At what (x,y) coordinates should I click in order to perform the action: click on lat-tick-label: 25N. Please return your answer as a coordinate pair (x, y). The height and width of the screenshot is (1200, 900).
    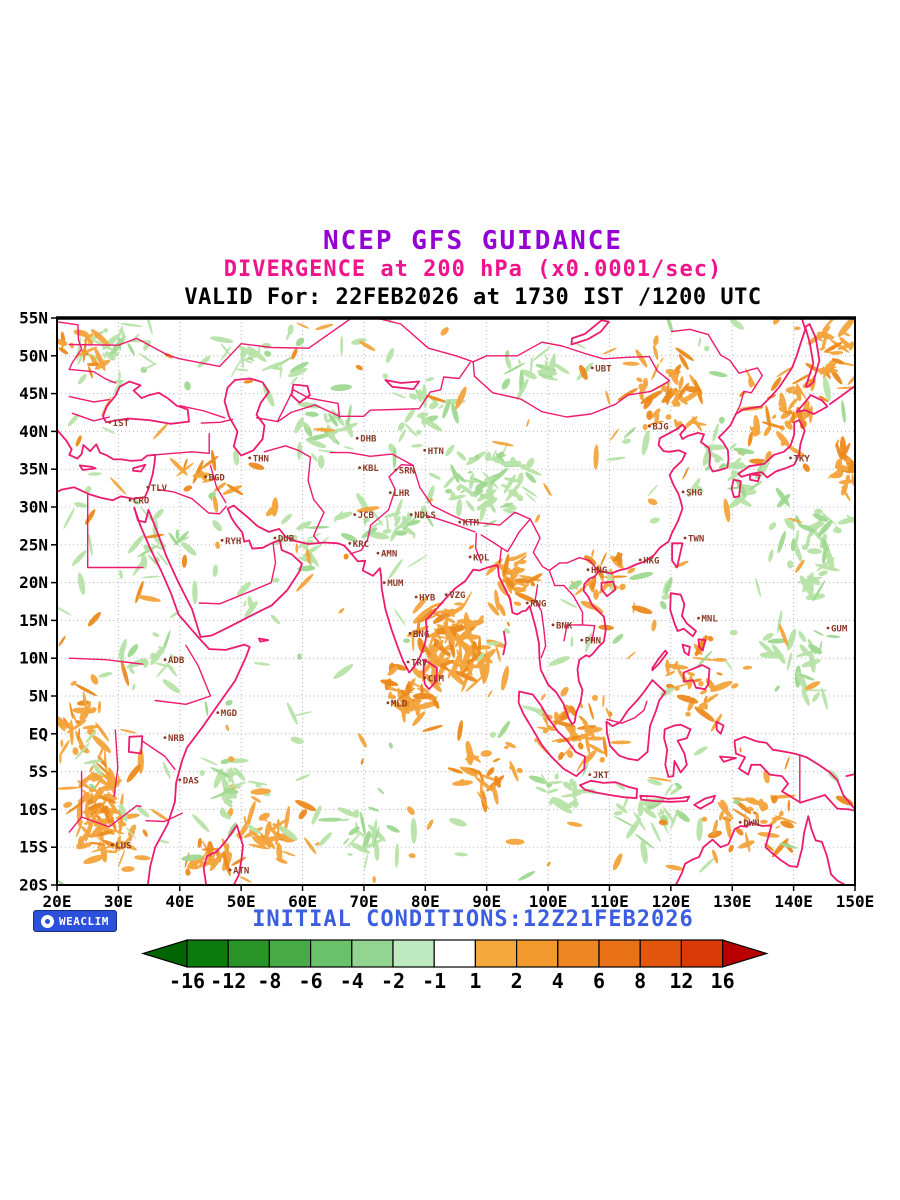
    Looking at the image, I should click on (33, 544).